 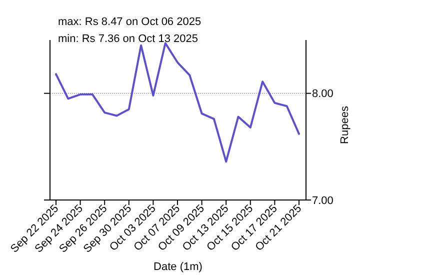 What do you see at coordinates (323, 94) in the screenshot?
I see `y-tick-label: 8.00` at bounding box center [323, 94].